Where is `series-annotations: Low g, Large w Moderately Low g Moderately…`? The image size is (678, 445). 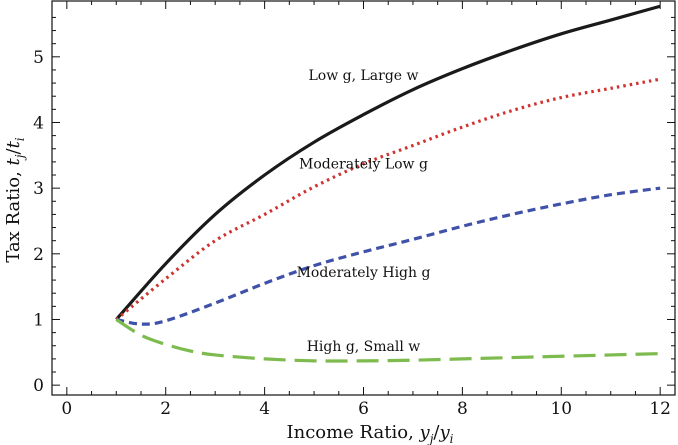
series-annotations: Low g, Large w Moderately Low g Moderately… is located at coordinates (364, 211).